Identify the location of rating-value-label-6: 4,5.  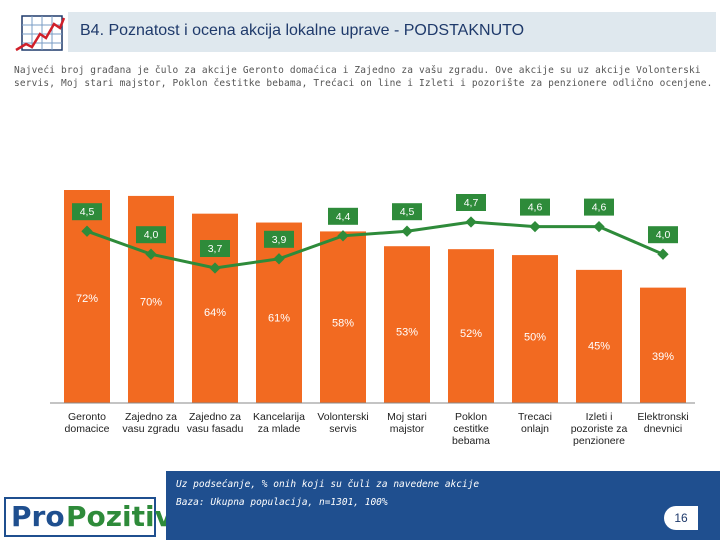
(407, 212).